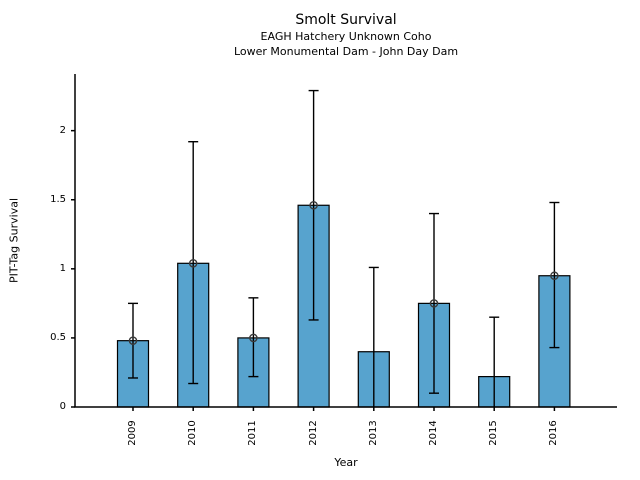 The width and height of the screenshot is (640, 480). Describe the element at coordinates (346, 20) in the screenshot. I see `chart-title: Smolt Survival` at that location.